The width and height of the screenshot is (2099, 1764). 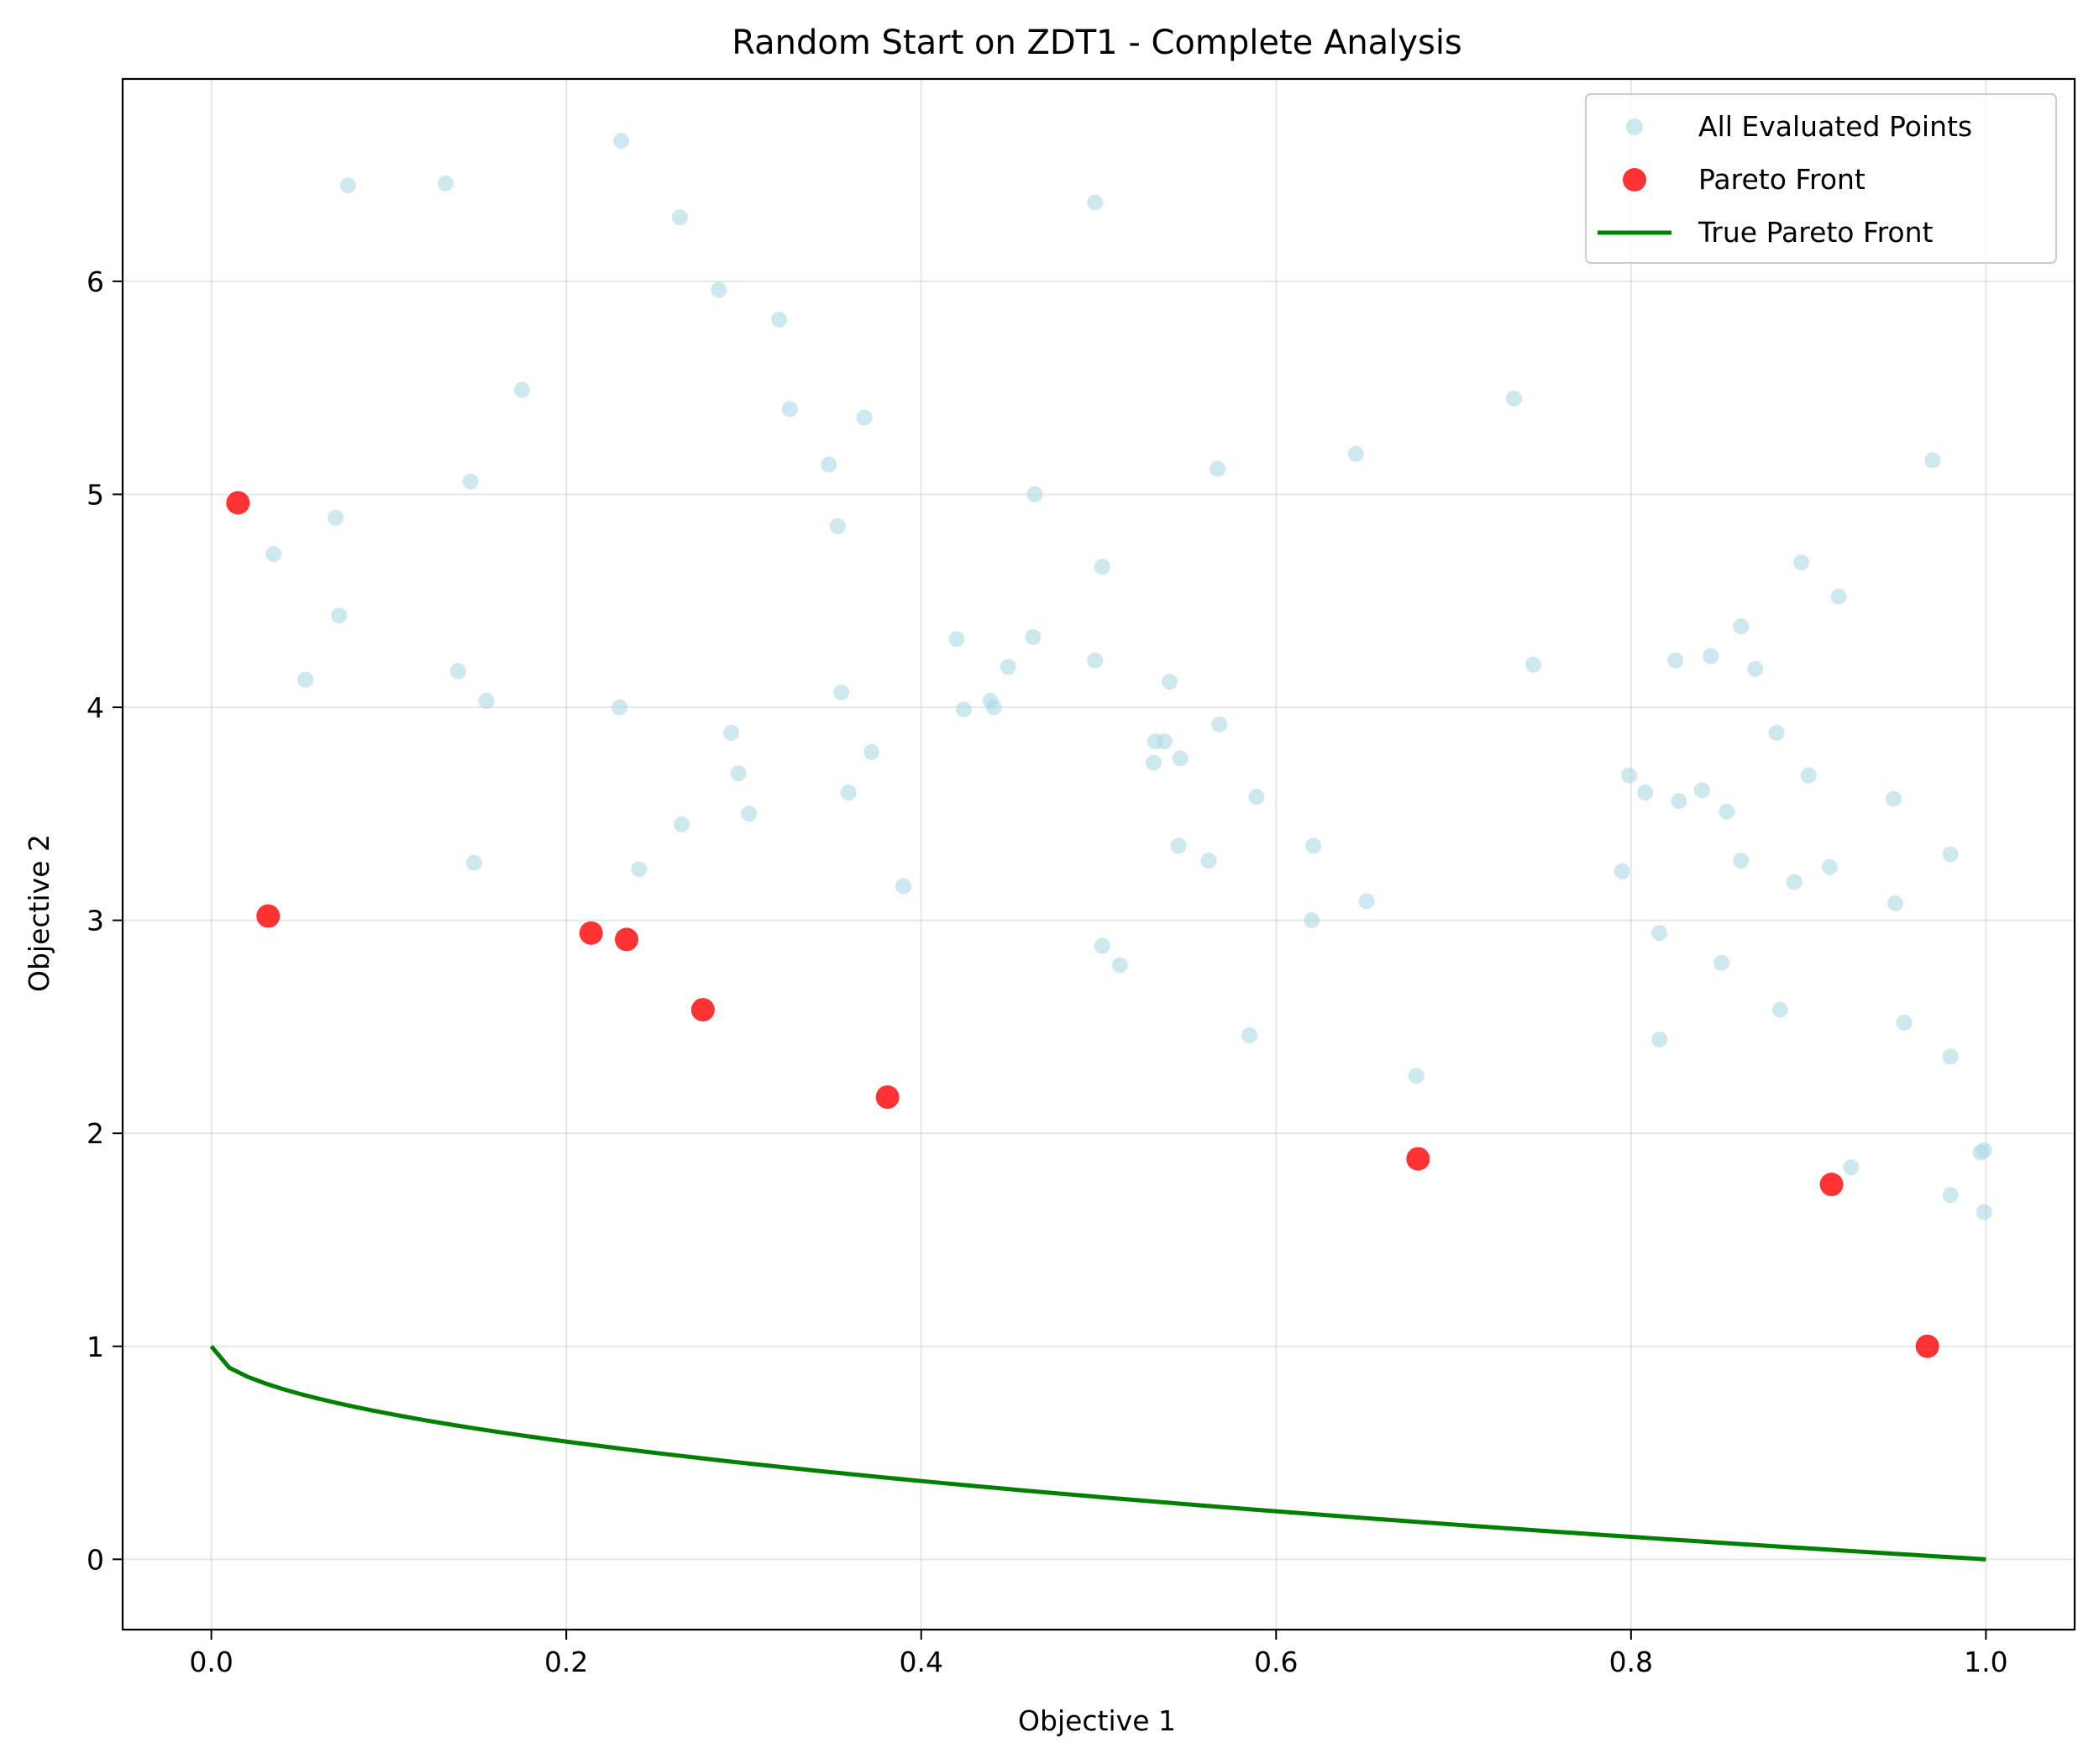 I want to click on legend-label-true-pareto-front: True Pareto Front, so click(x=1816, y=232).